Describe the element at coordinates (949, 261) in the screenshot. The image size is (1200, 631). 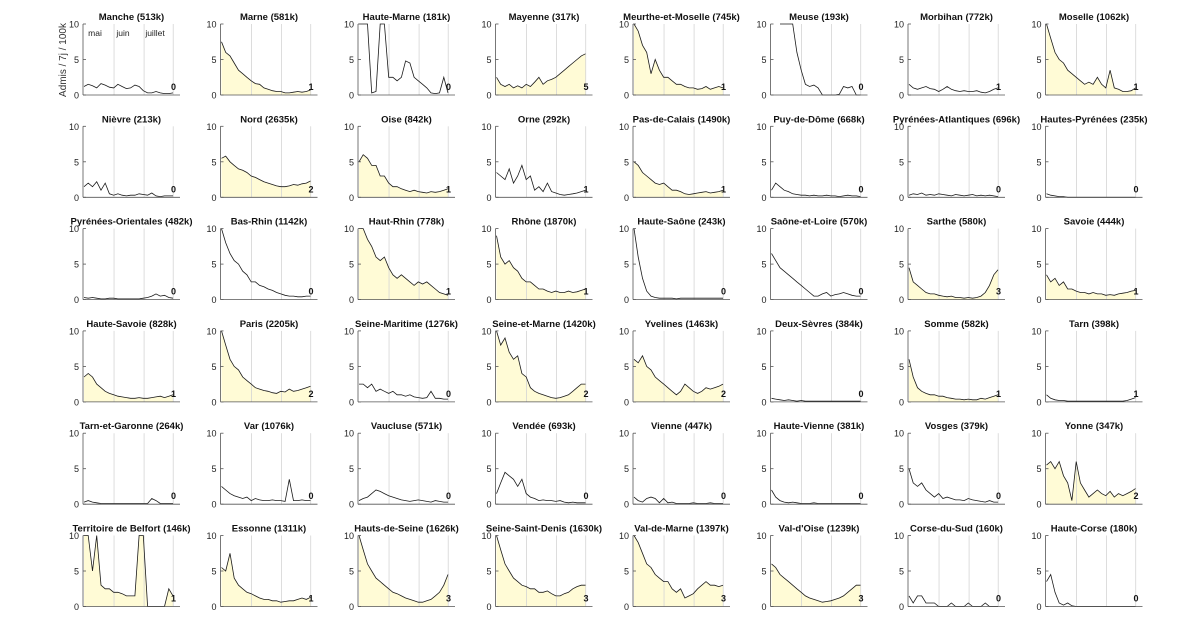
I see `panel: Sarthe (580k) 0 5 10 3` at that location.